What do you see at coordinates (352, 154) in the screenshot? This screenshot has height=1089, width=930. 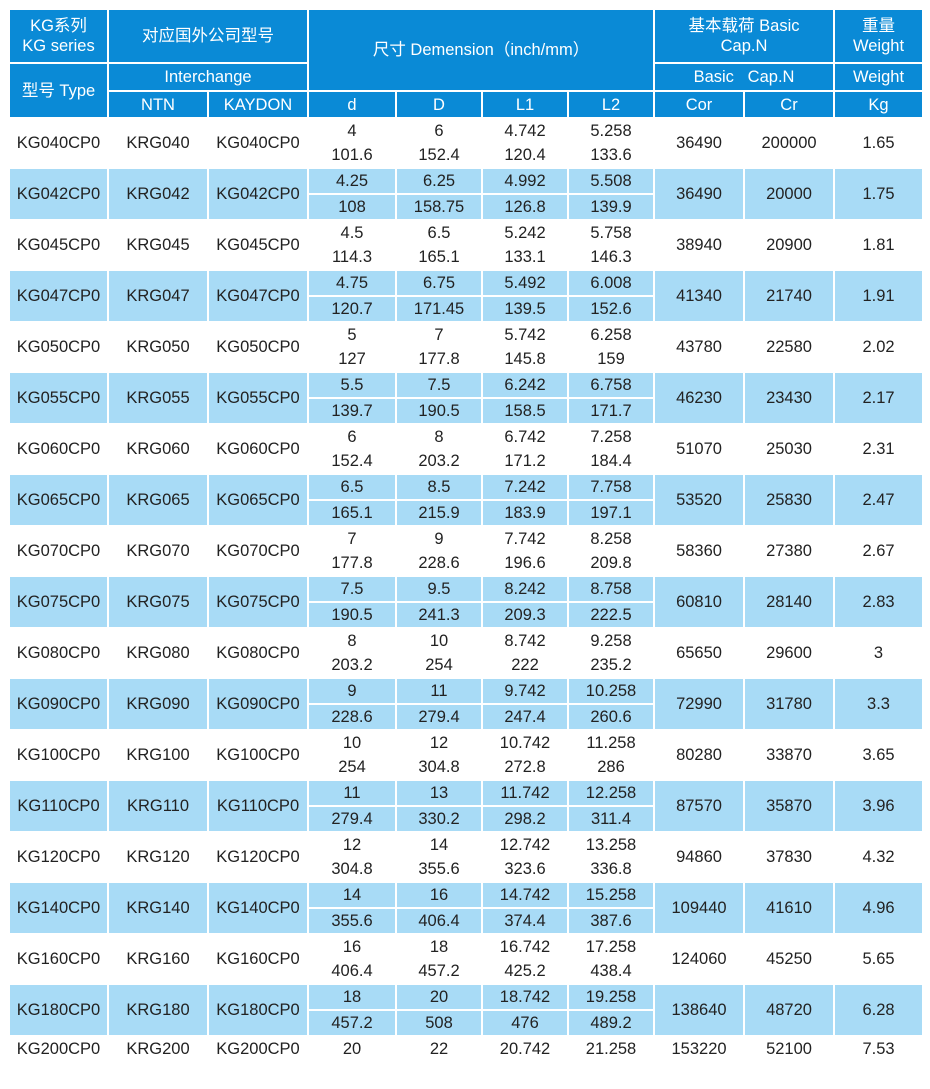 I see `d-mm-cell: 101.6` at bounding box center [352, 154].